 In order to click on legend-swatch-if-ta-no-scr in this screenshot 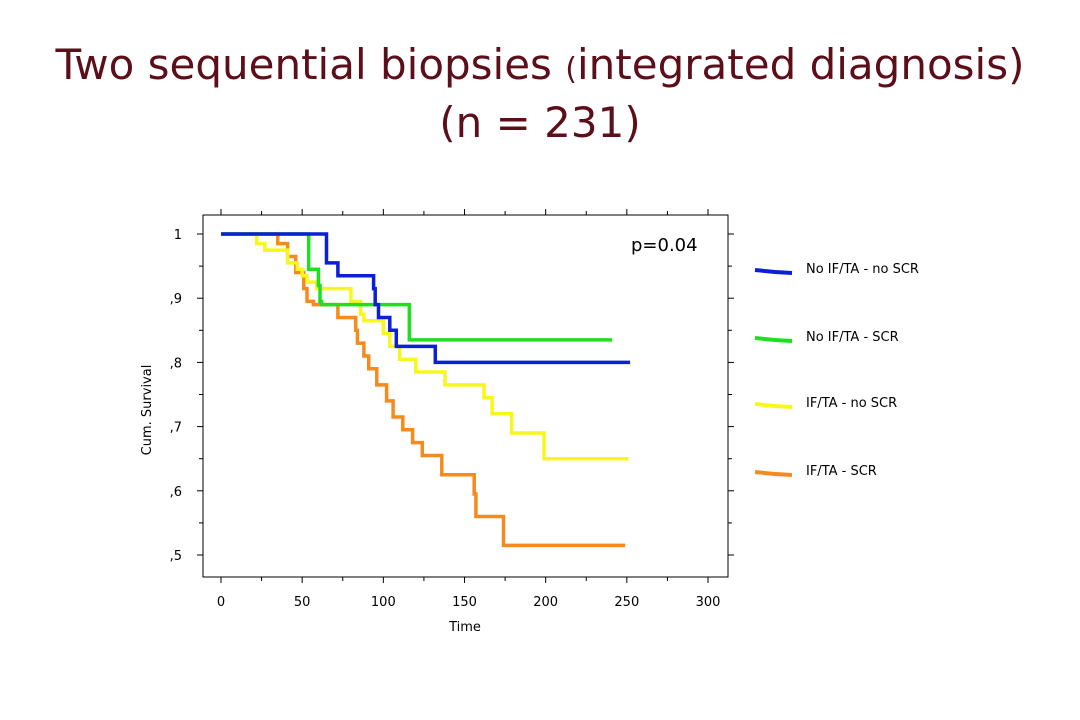, I will do `click(773, 405)`.